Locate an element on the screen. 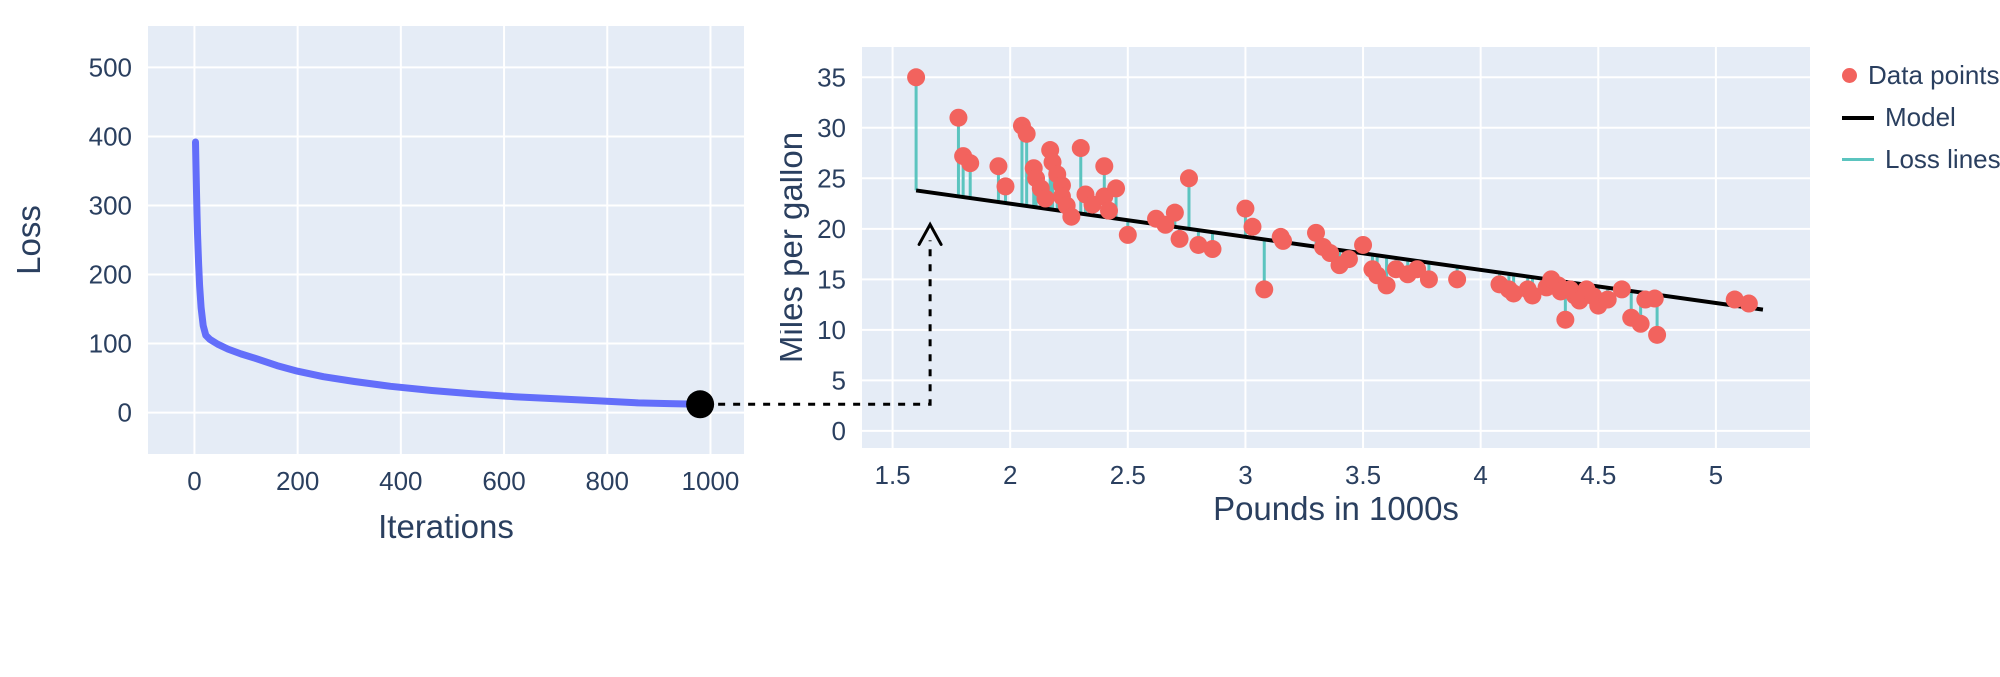  legend-item-data-points: Data points is located at coordinates (1921, 75).